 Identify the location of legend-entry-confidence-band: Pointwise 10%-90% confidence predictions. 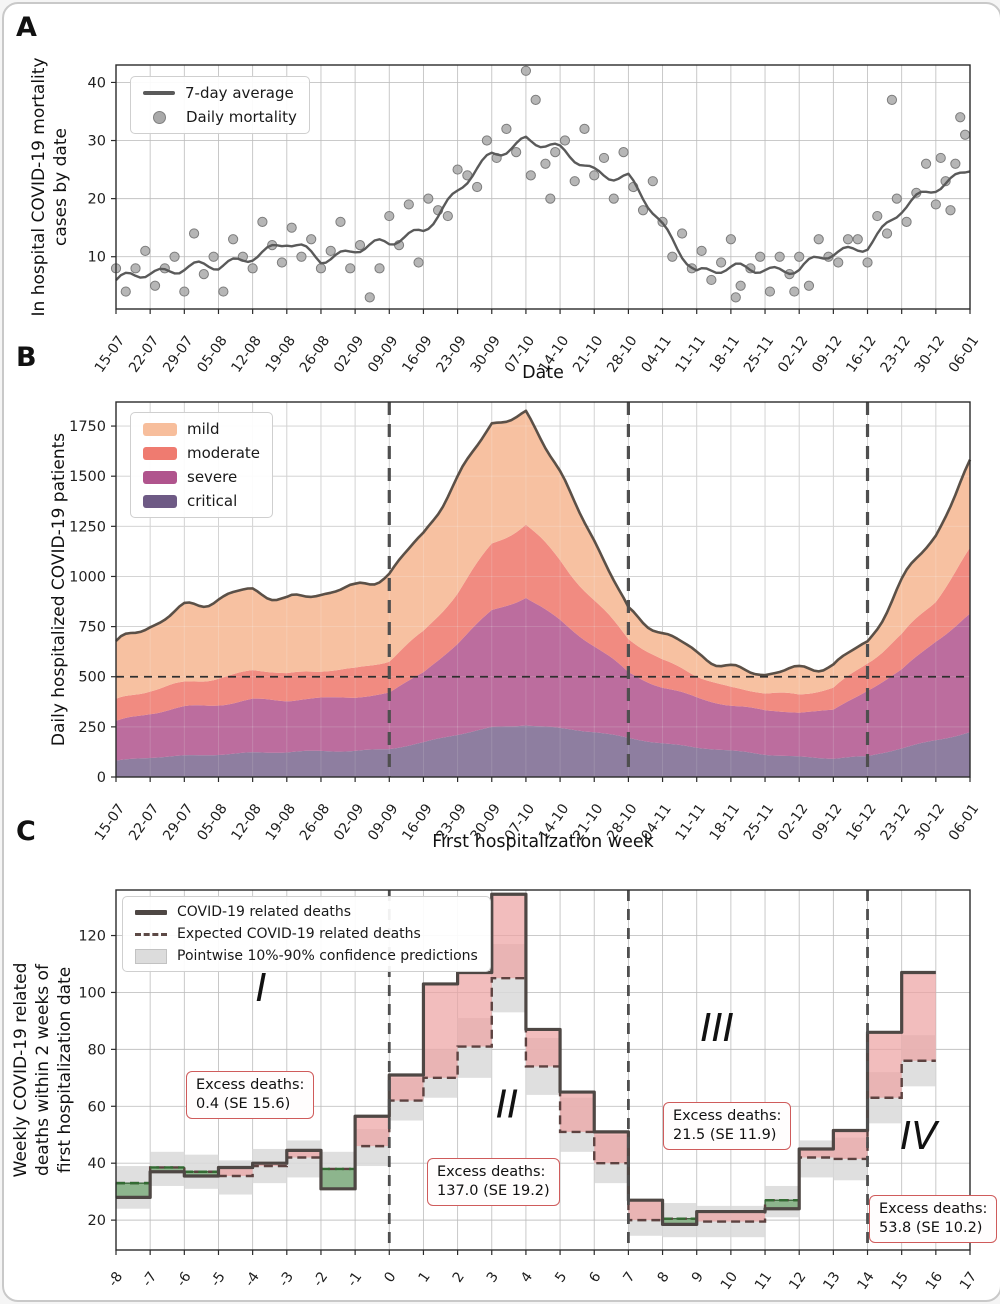
(306, 956).